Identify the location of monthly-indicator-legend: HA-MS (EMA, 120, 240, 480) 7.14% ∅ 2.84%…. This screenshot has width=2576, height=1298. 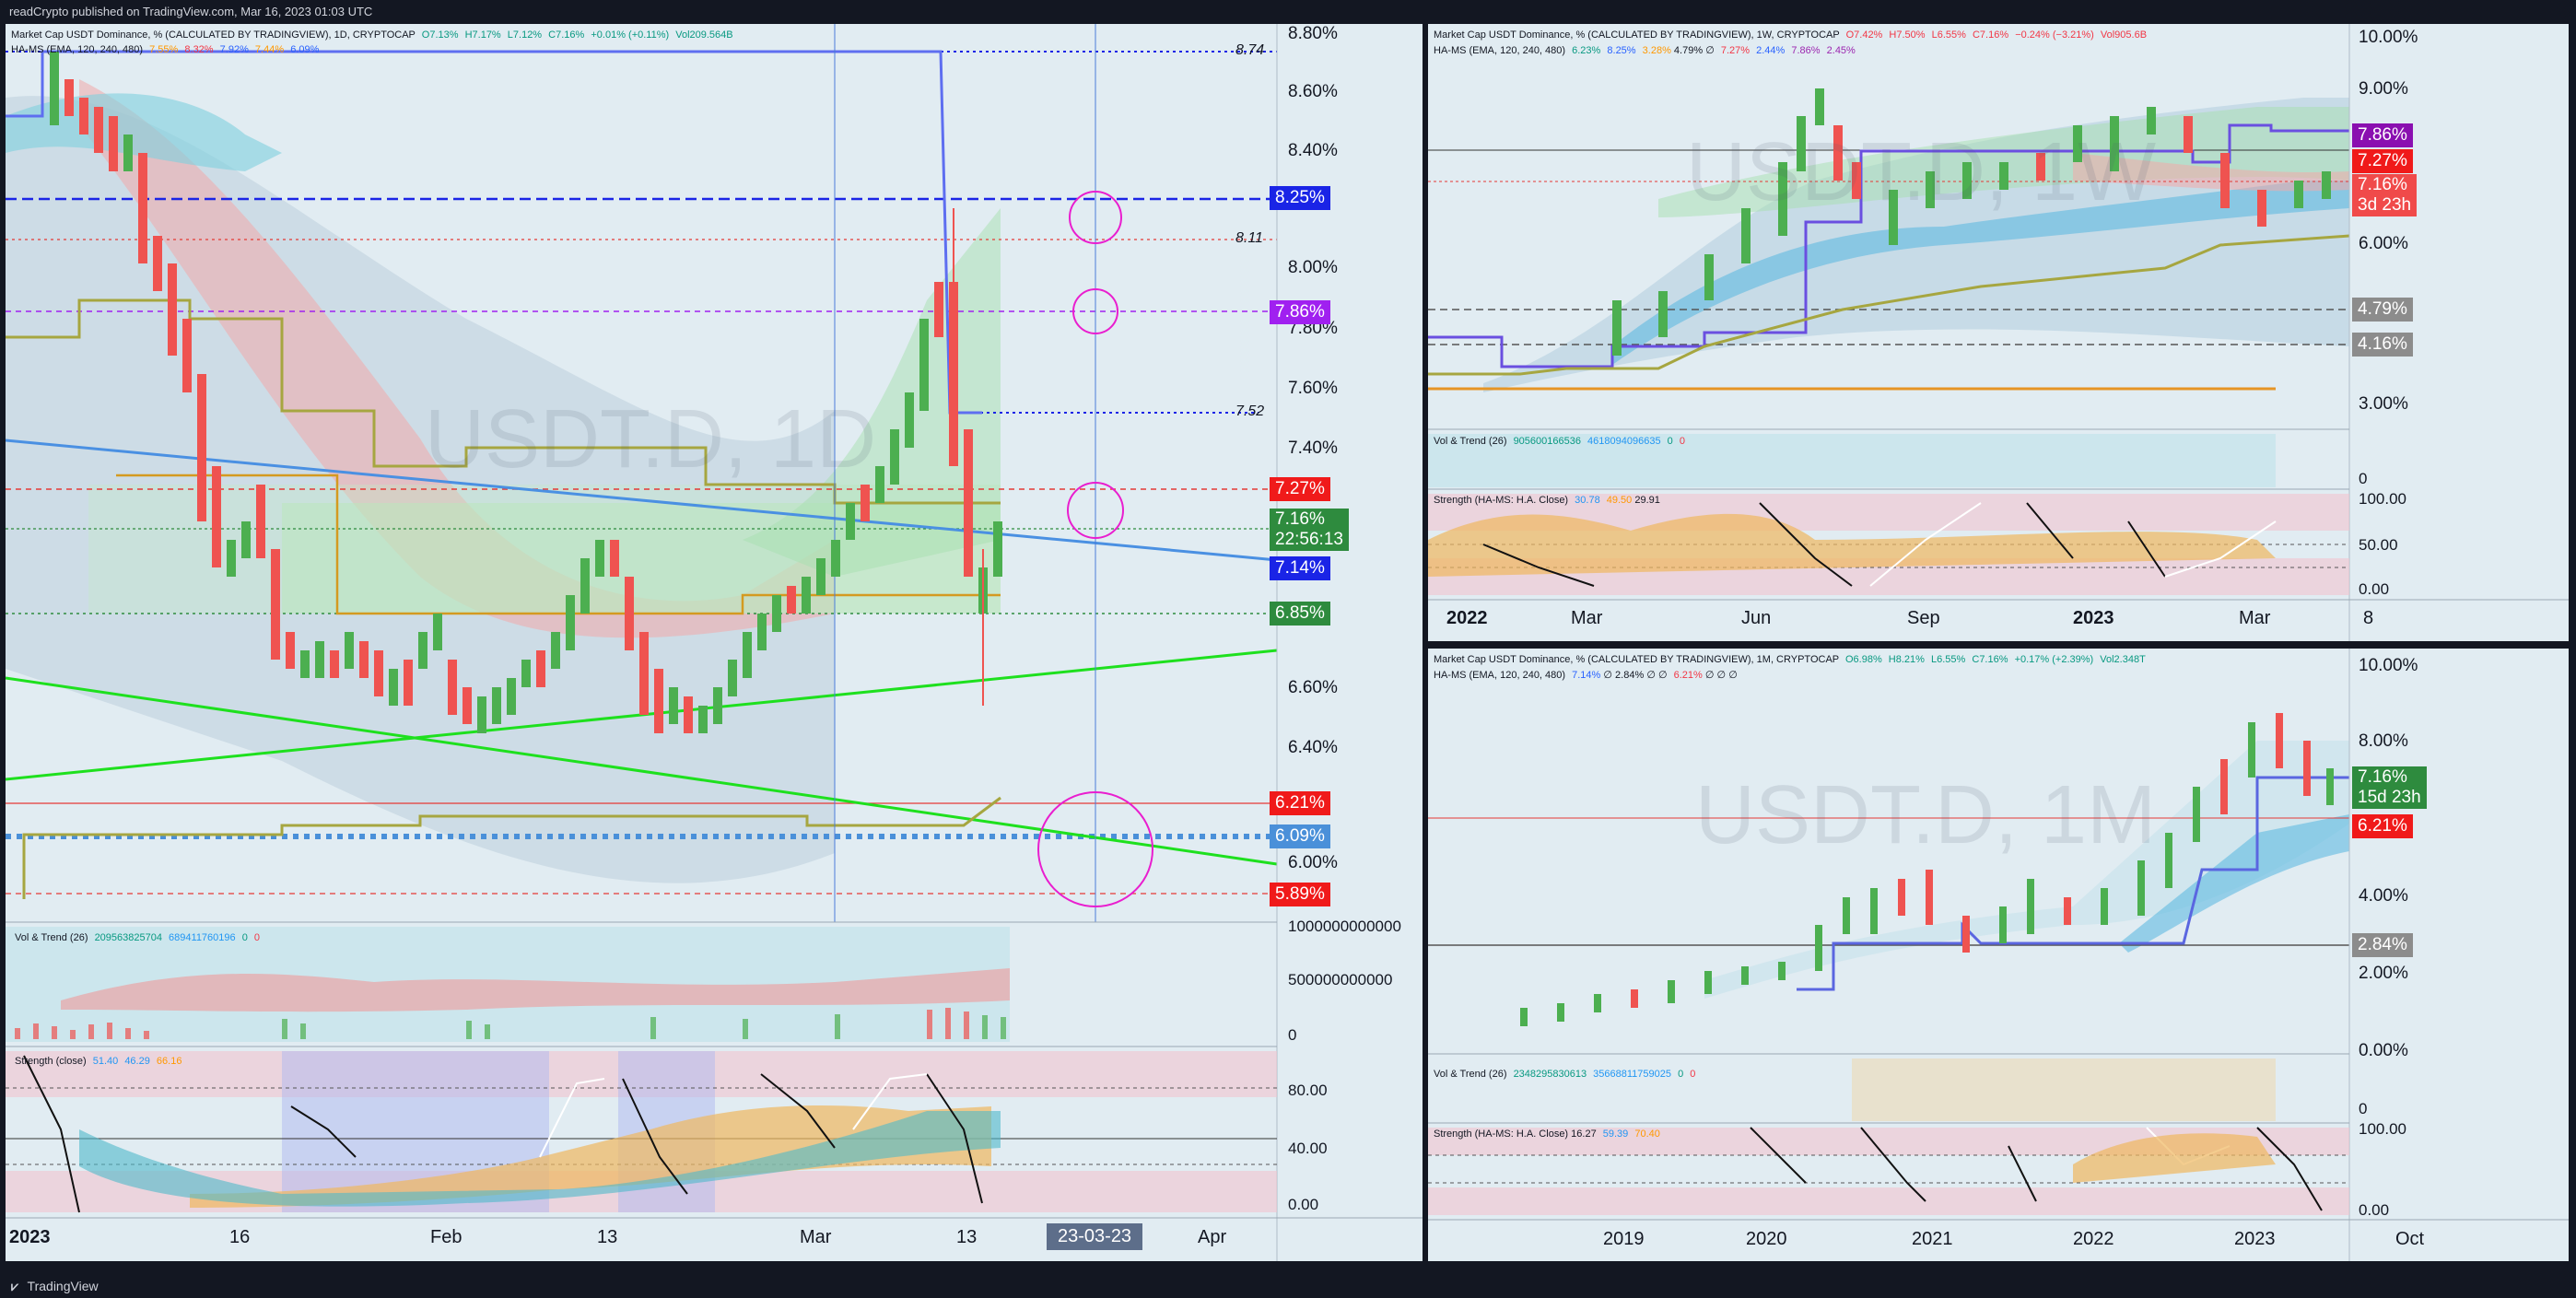
(1586, 675).